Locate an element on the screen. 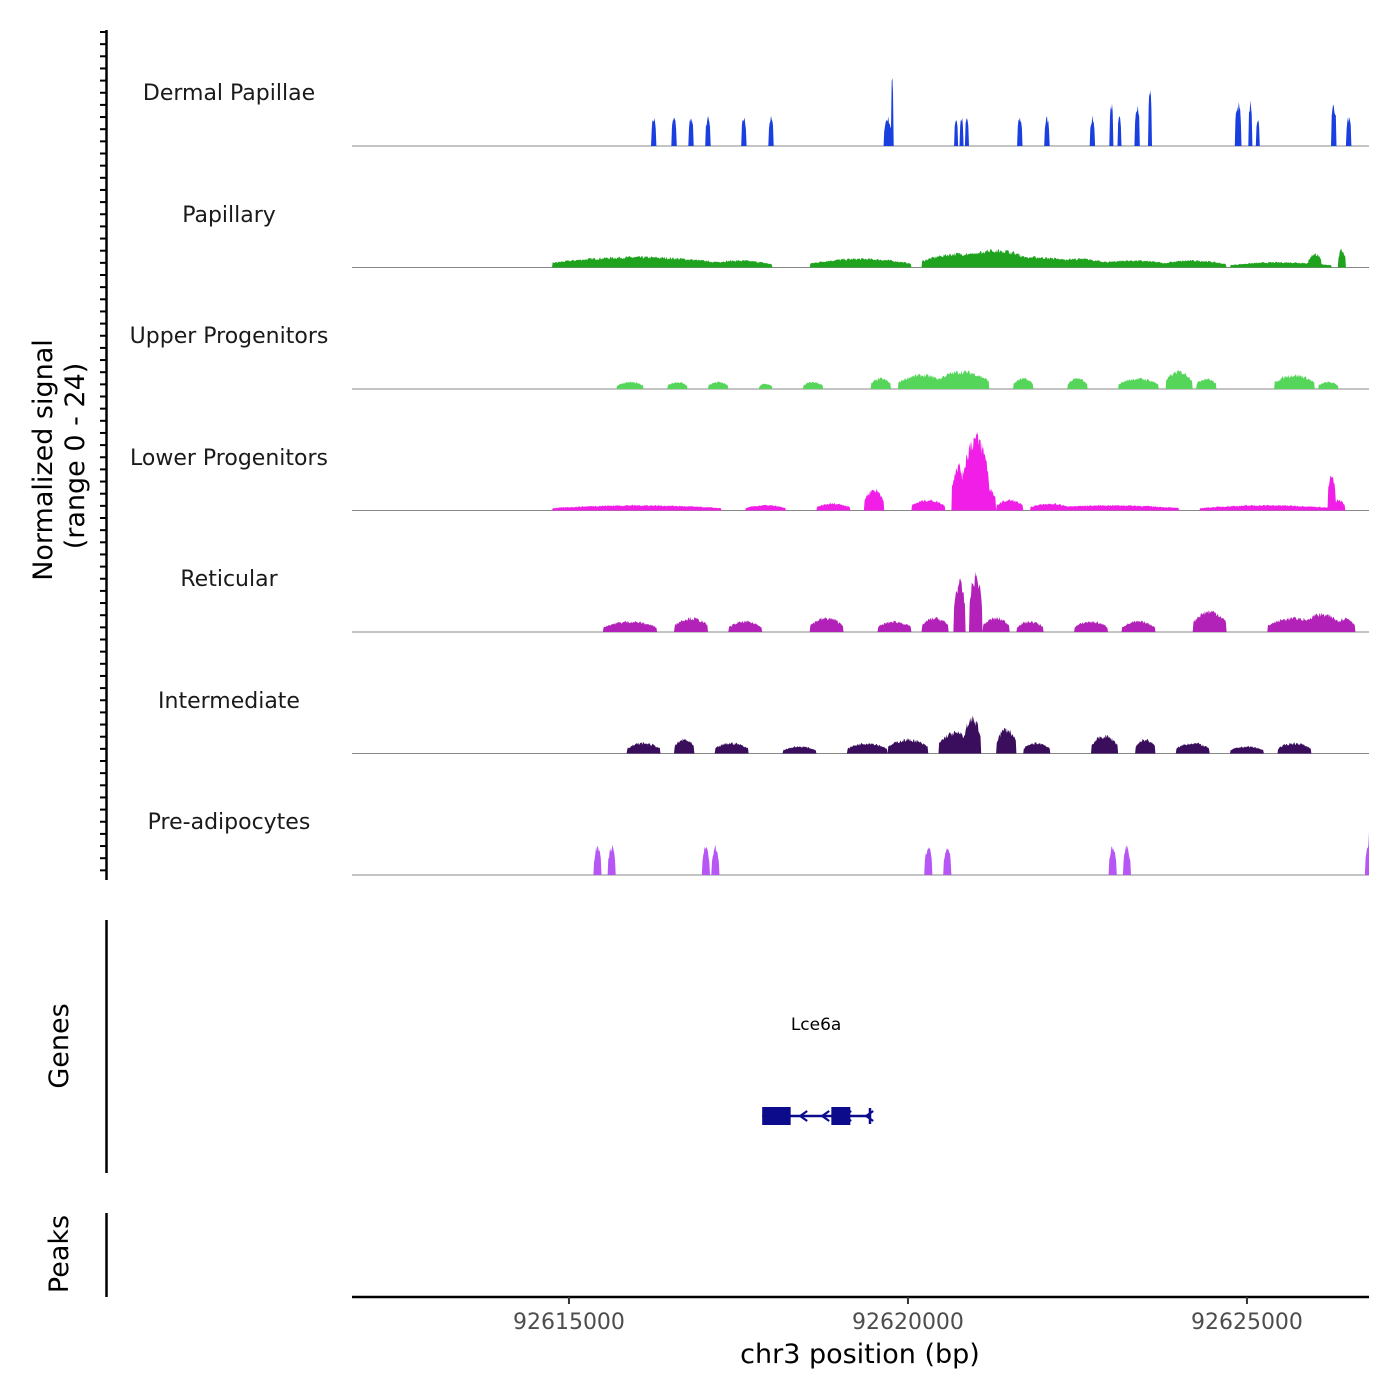  gene-annotation: Lce6a is located at coordinates (818, 1070).